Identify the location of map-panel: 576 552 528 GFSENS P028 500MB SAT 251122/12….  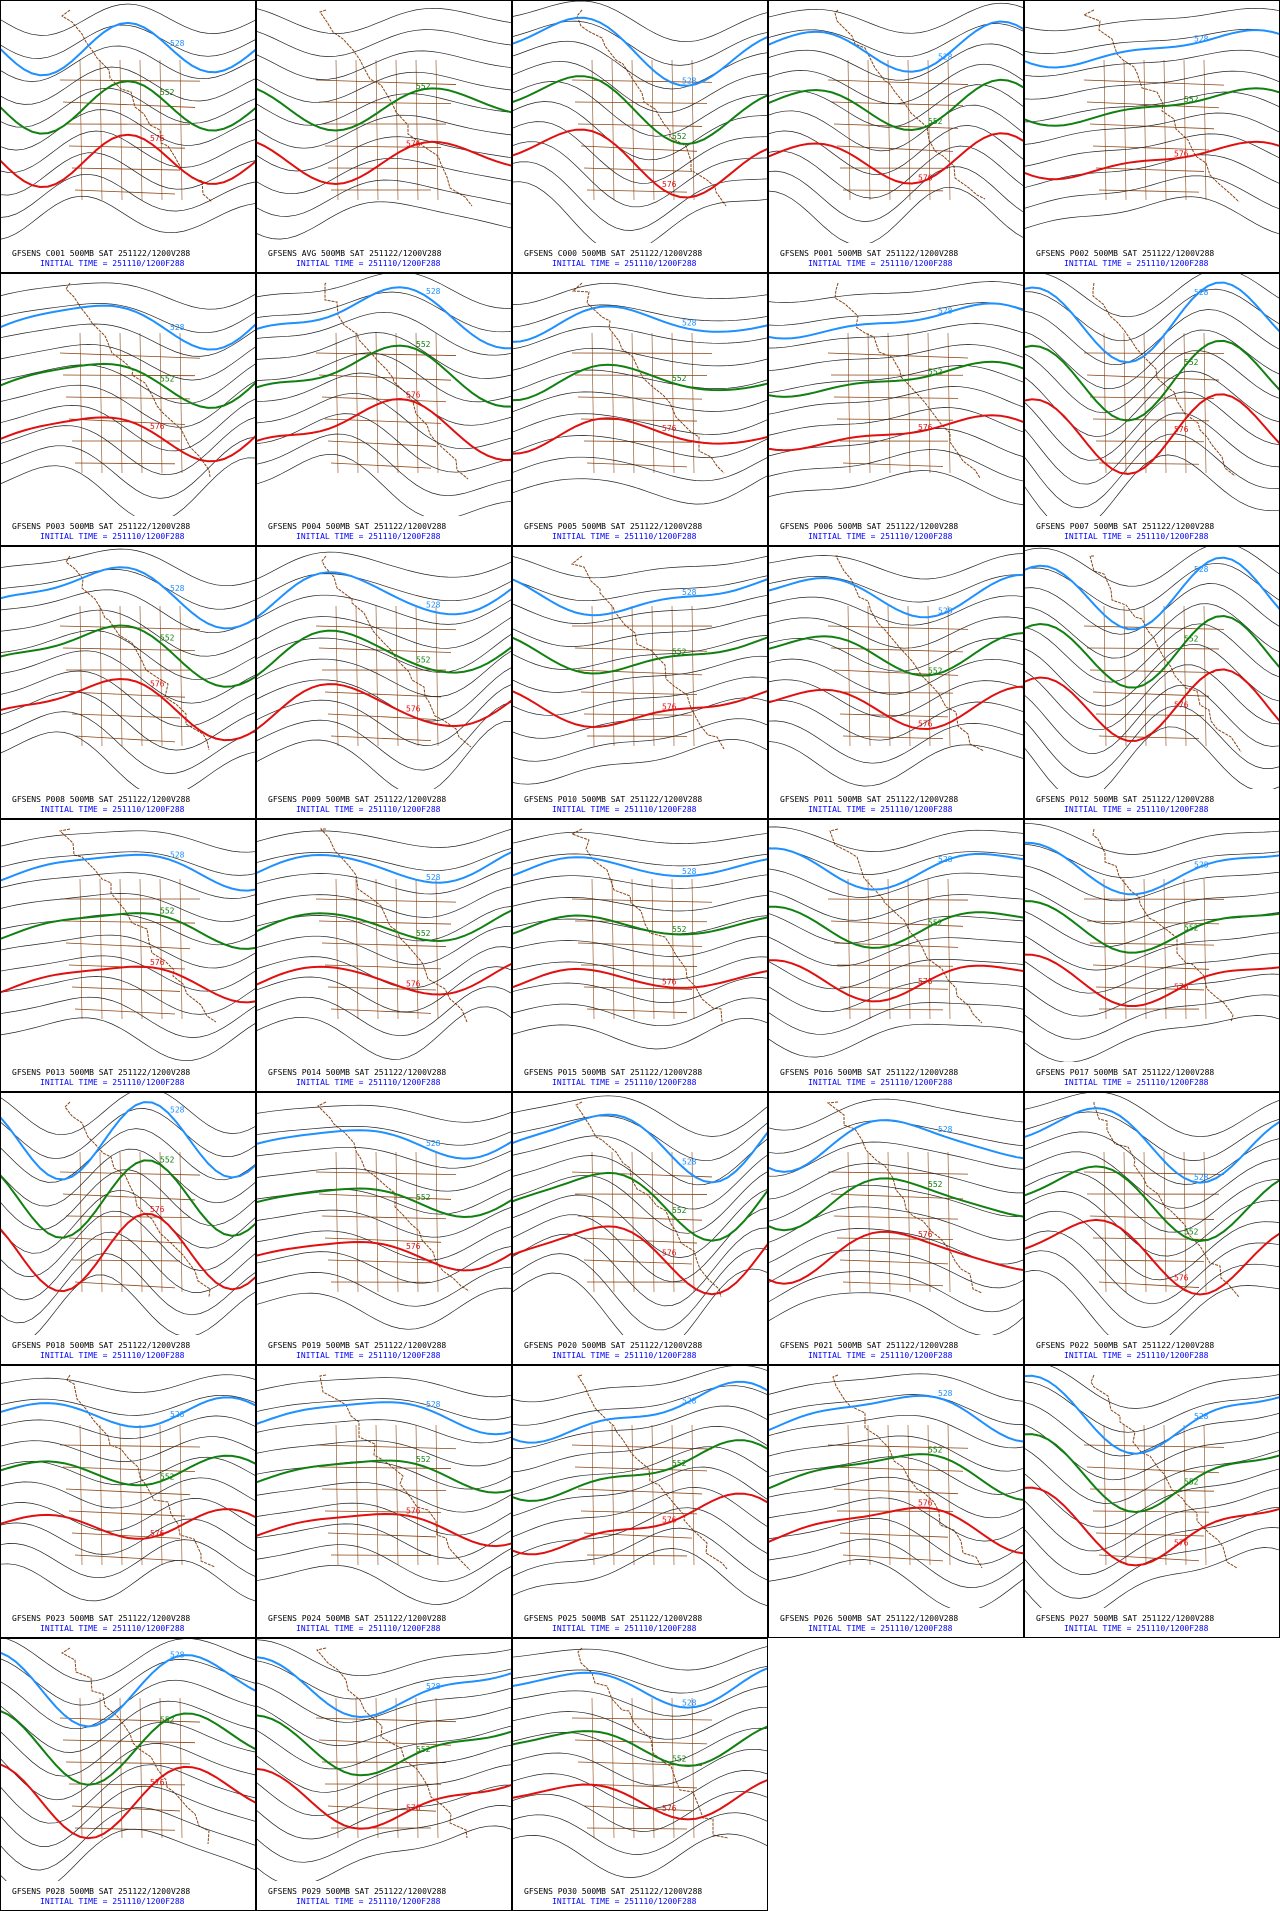
(128, 1774).